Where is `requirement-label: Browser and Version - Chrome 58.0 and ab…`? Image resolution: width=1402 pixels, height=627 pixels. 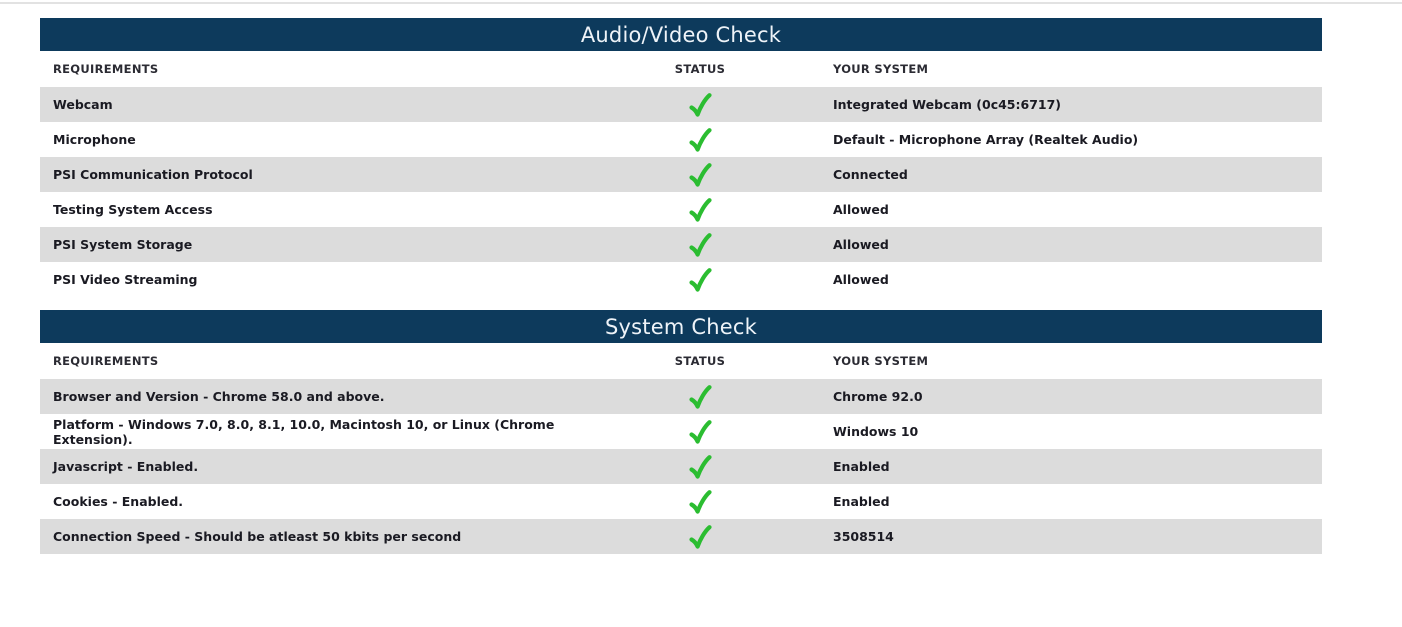 requirement-label: Browser and Version - Chrome 58.0 and ab… is located at coordinates (219, 396).